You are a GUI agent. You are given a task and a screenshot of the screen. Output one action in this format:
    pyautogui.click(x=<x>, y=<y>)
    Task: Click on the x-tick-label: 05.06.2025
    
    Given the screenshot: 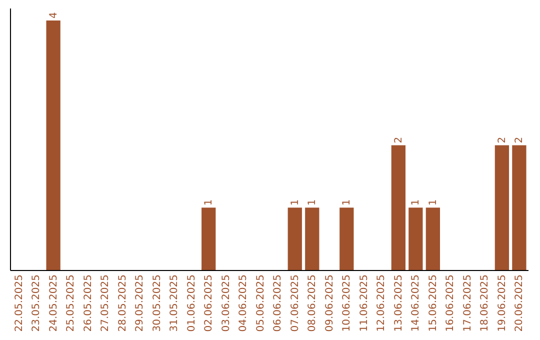 What is the action you would take?
    pyautogui.click(x=260, y=303)
    